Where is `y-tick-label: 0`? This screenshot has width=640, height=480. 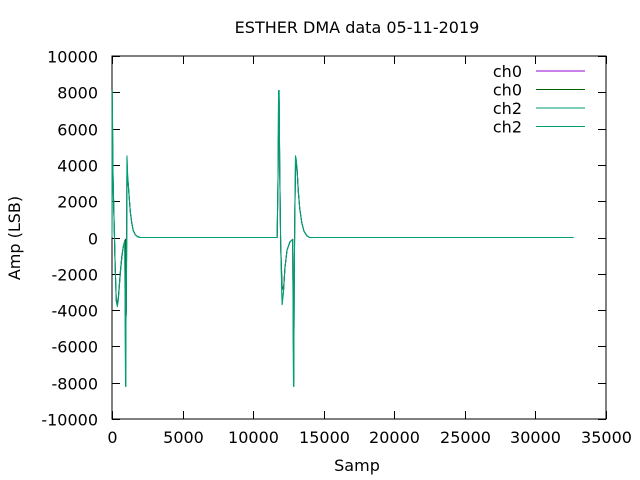 y-tick-label: 0 is located at coordinates (93, 239).